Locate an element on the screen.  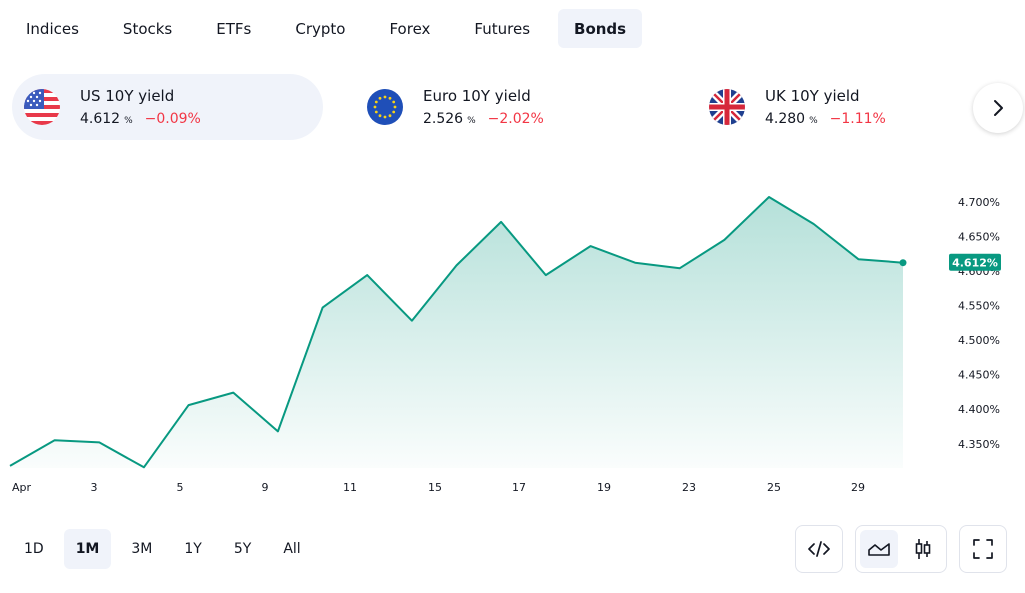
candles-button is located at coordinates (923, 549).